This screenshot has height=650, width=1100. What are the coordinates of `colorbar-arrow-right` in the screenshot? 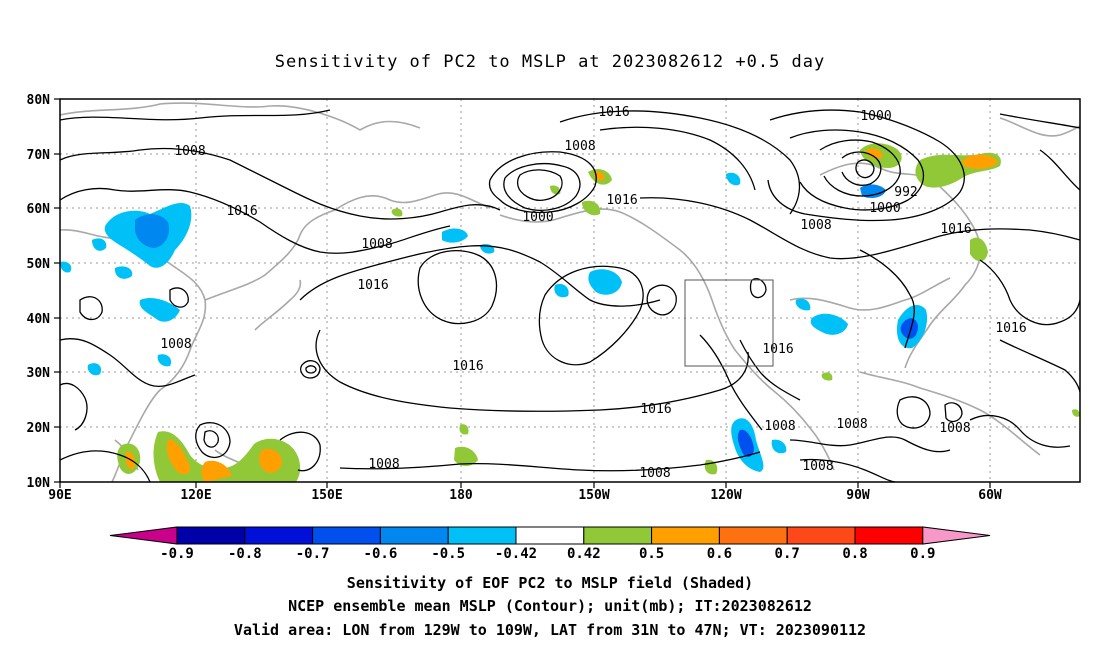 It's located at (956, 535).